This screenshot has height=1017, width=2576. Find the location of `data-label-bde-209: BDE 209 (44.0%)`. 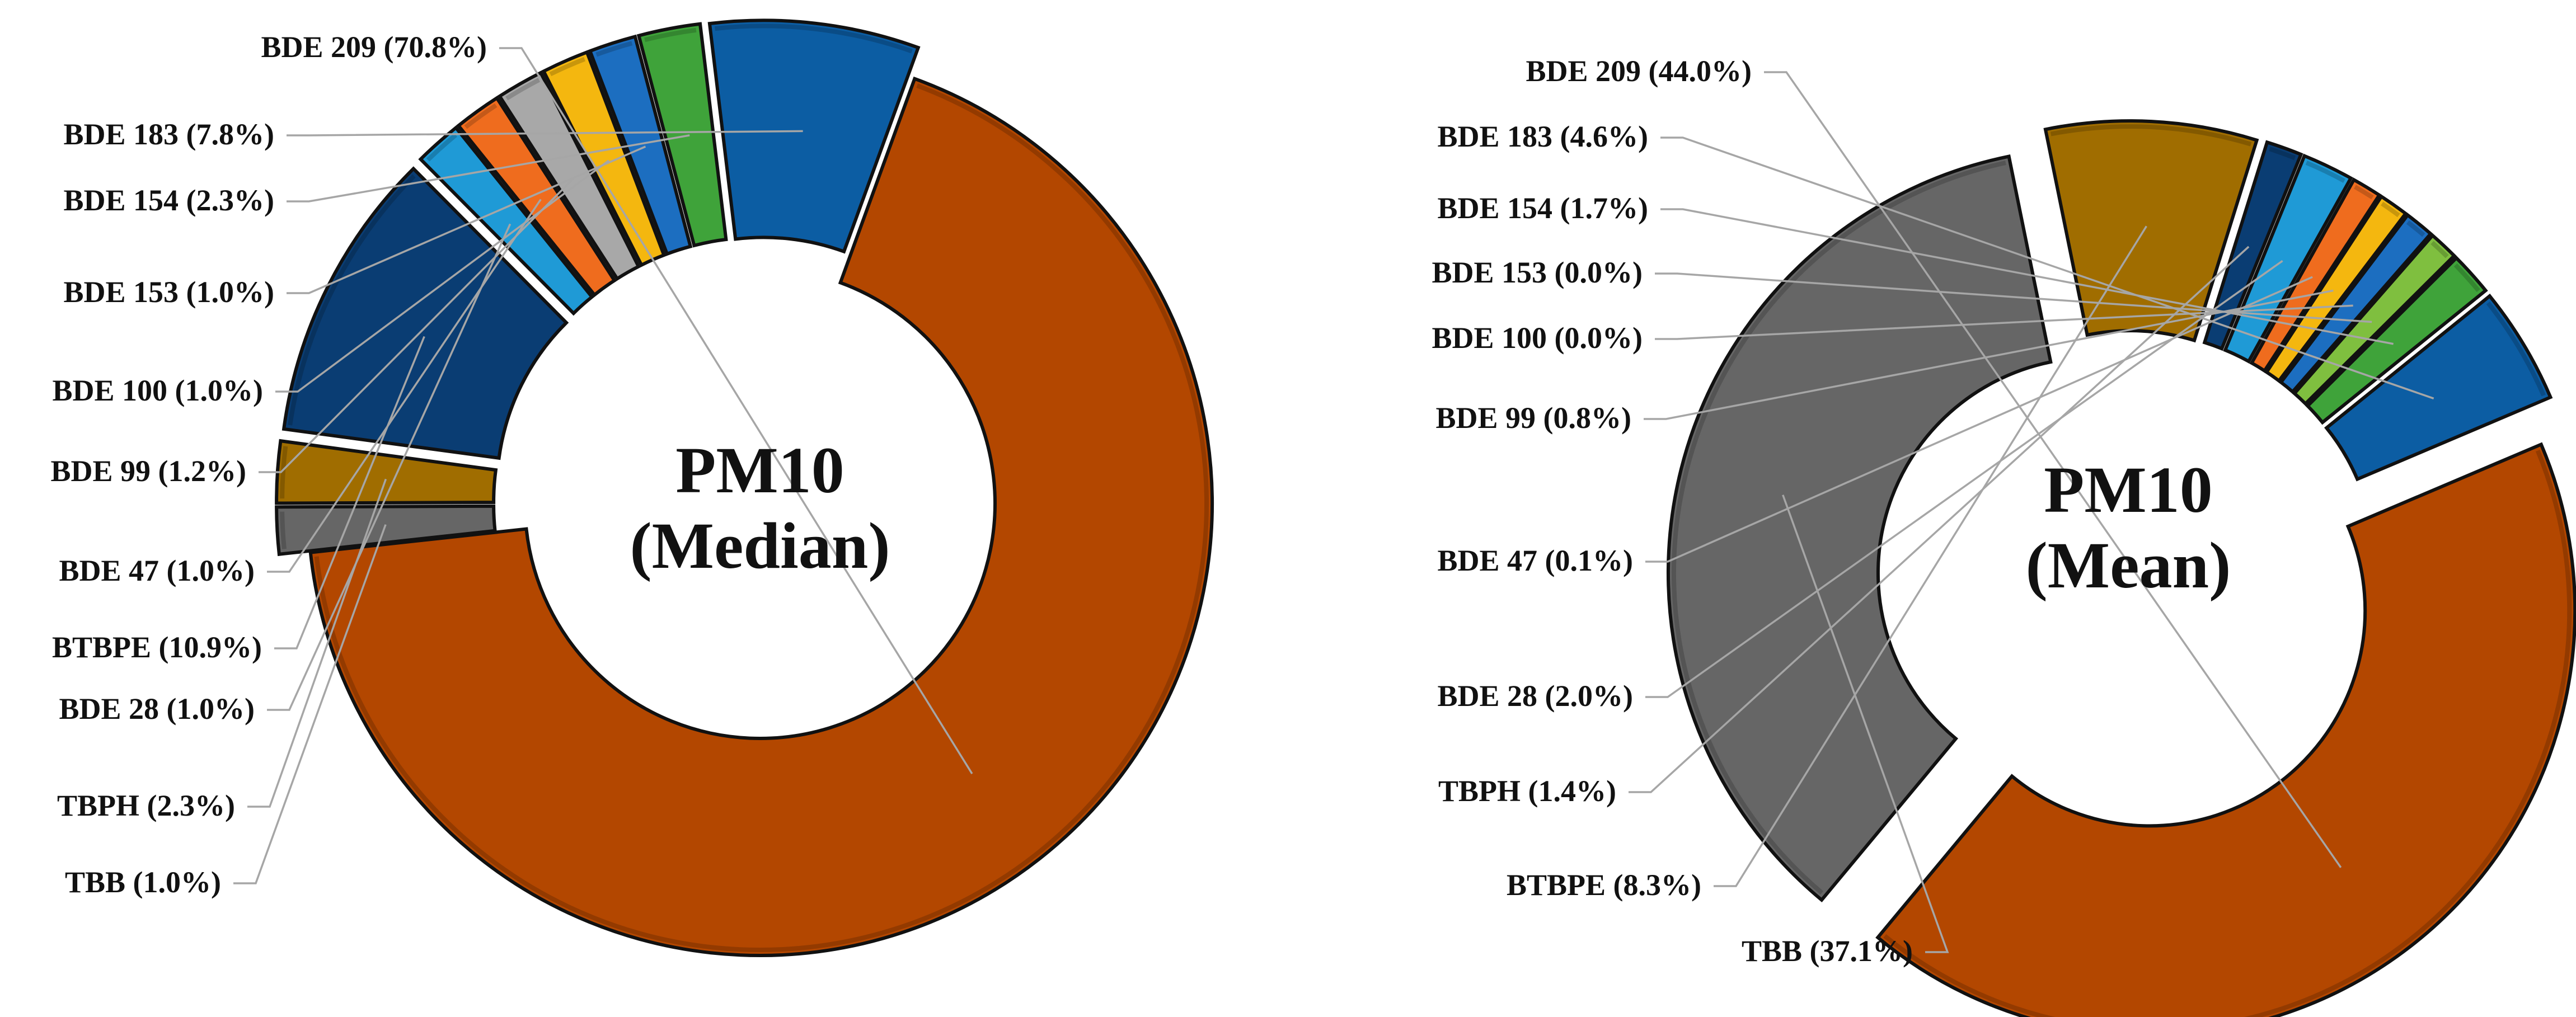

data-label-bde-209: BDE 209 (44.0%) is located at coordinates (1639, 71).